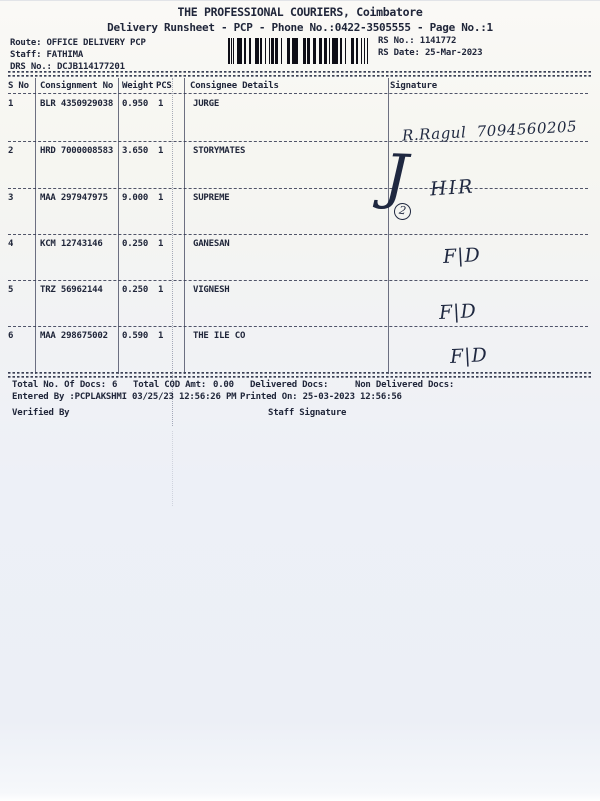 Image resolution: width=600 pixels, height=801 pixels. I want to click on row-consignment: MAA 297947975, so click(74, 198).